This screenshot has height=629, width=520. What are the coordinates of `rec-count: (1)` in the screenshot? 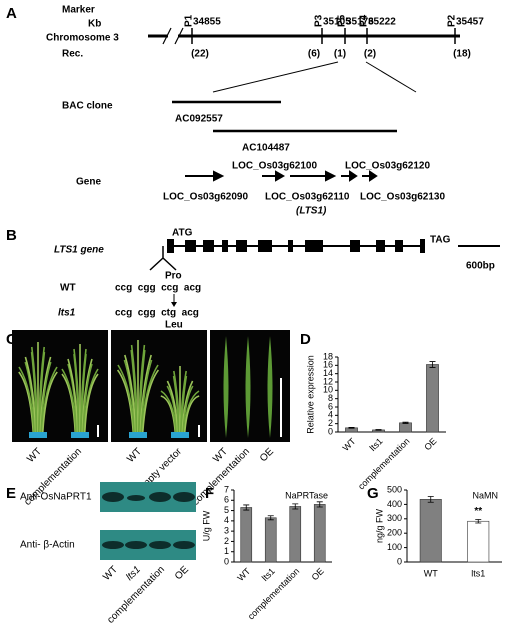 It's located at (340, 54).